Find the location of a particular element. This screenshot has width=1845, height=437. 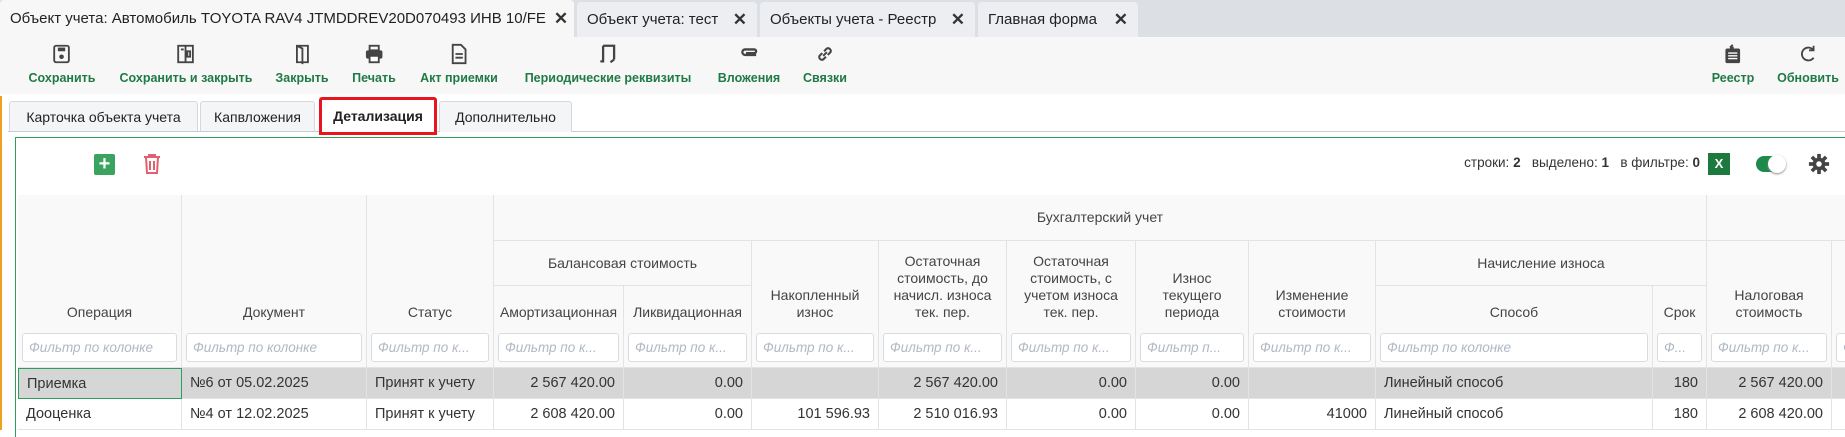

tab-label: Детализация is located at coordinates (378, 116).